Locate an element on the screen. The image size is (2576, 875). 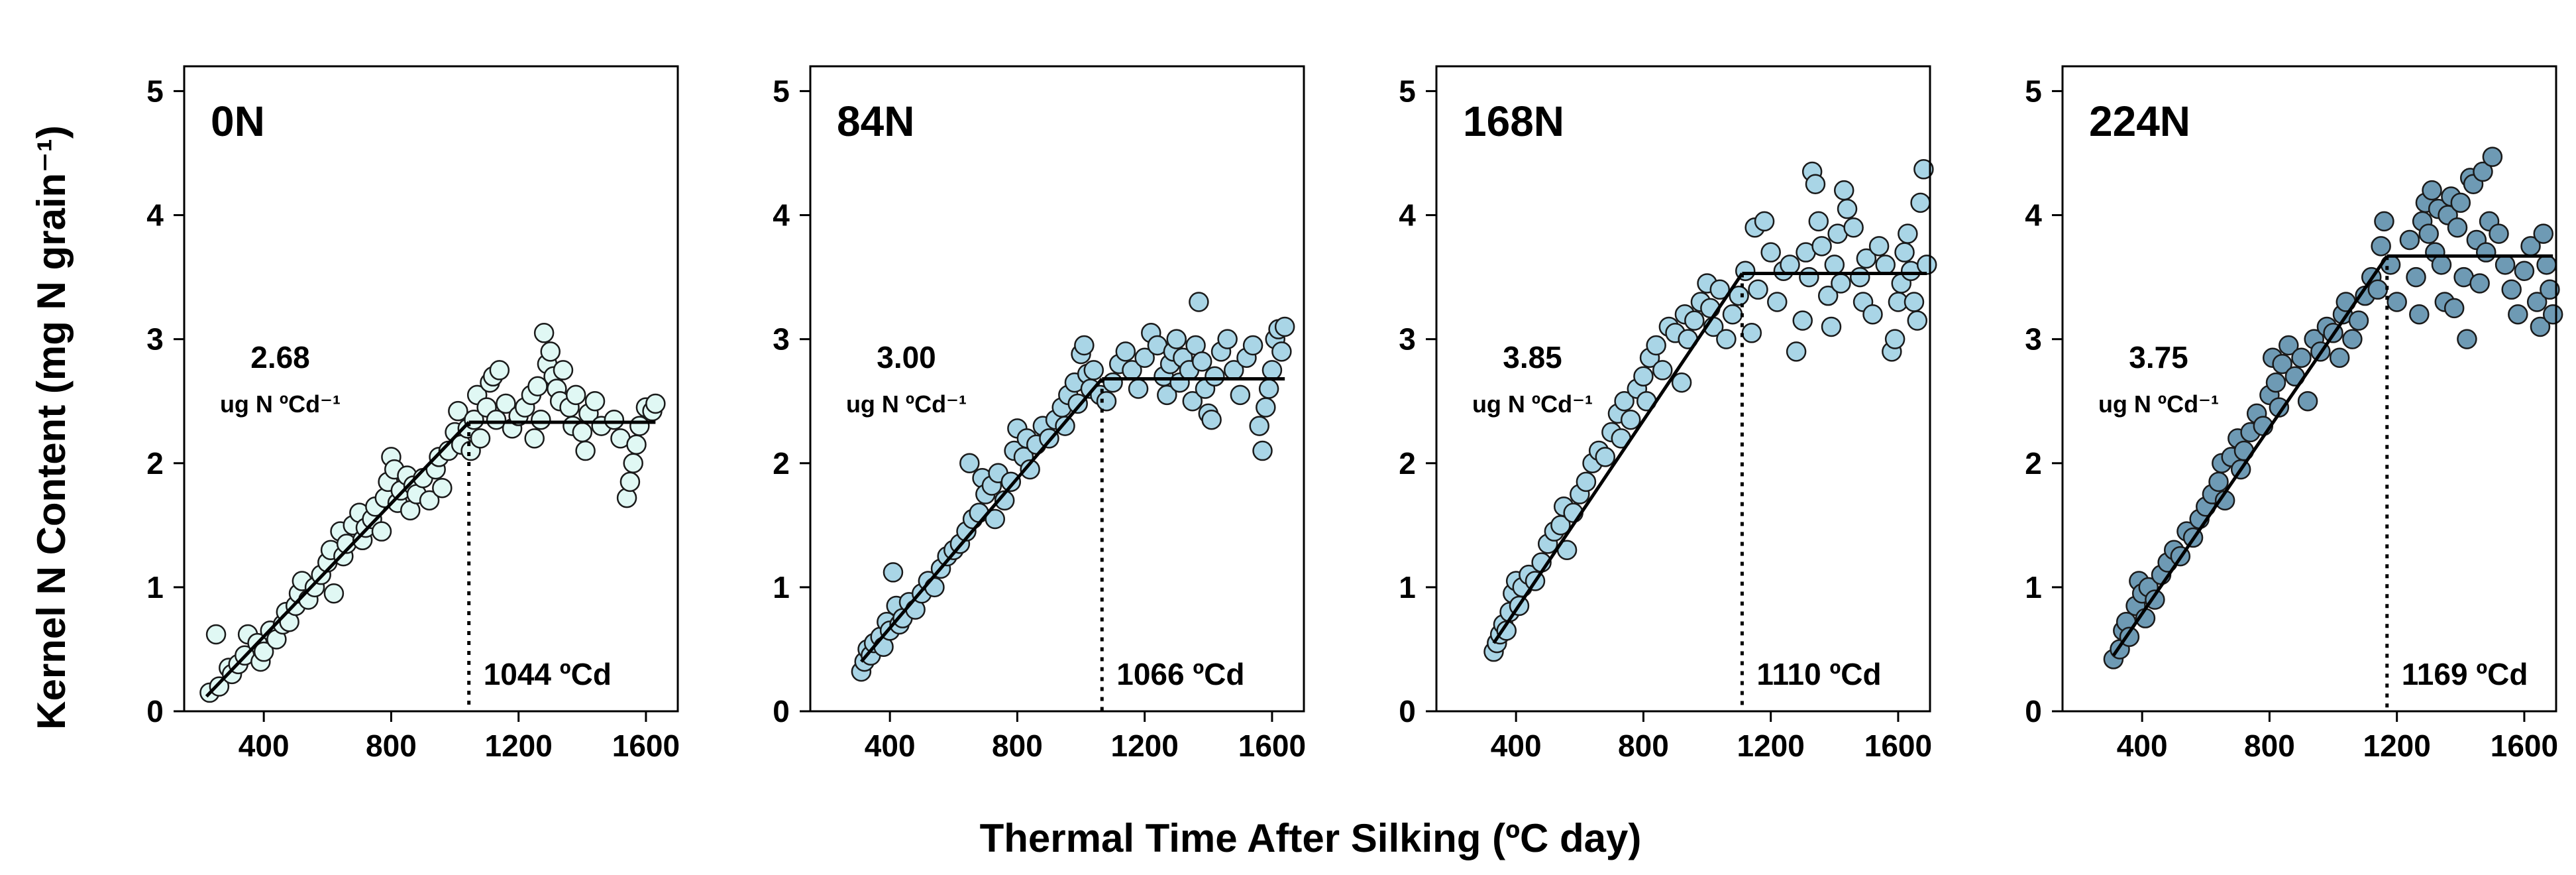
rate-value: 3.00 is located at coordinates (906, 358).